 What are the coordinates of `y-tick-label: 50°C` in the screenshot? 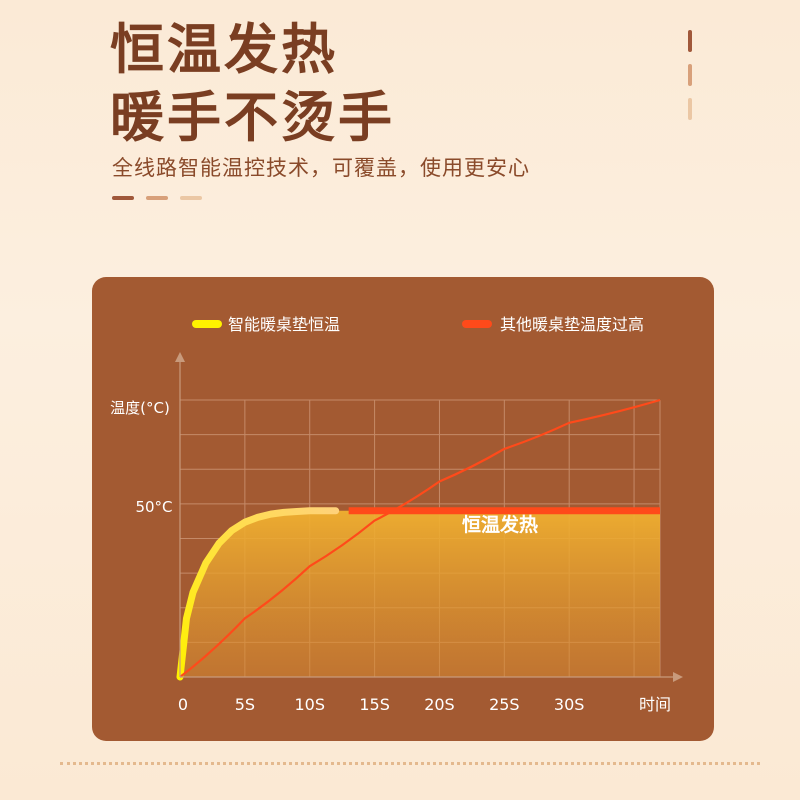 It's located at (153, 507).